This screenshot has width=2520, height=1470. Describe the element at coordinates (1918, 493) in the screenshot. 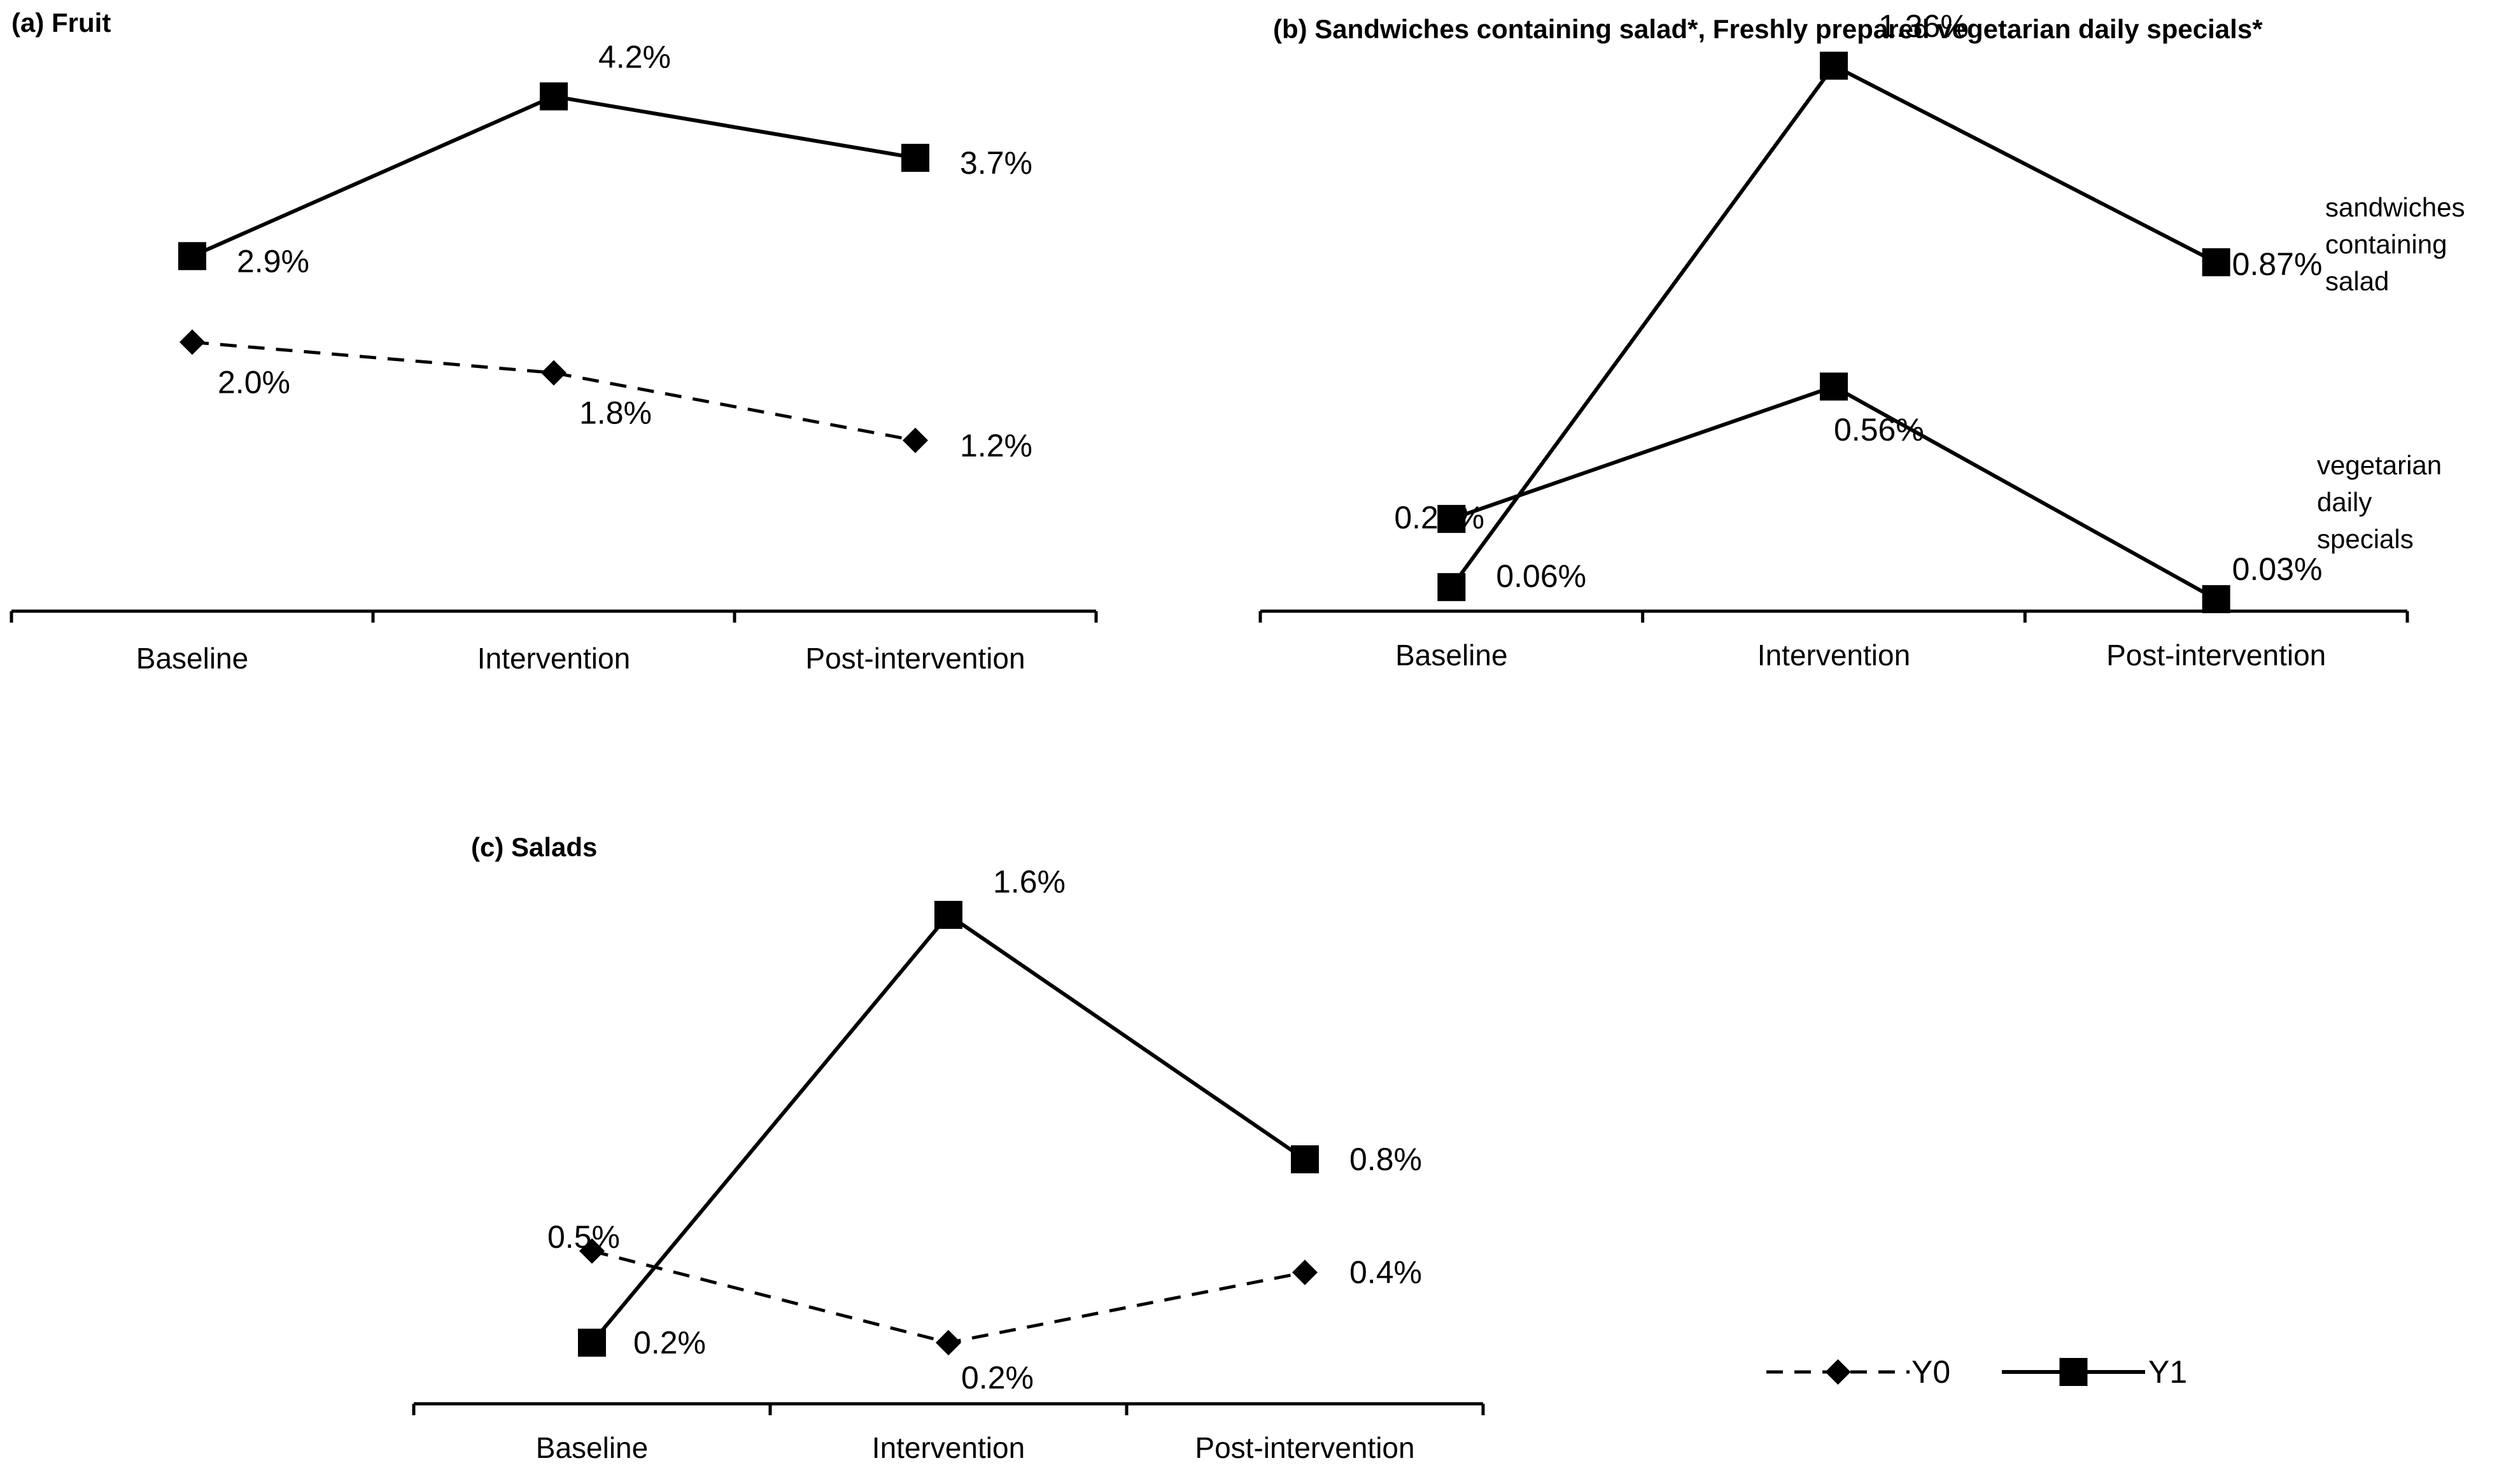

I see `series-vegetarian-daily-specials: 0.23% 0.56% 0.03% vegetarian daily specials` at that location.